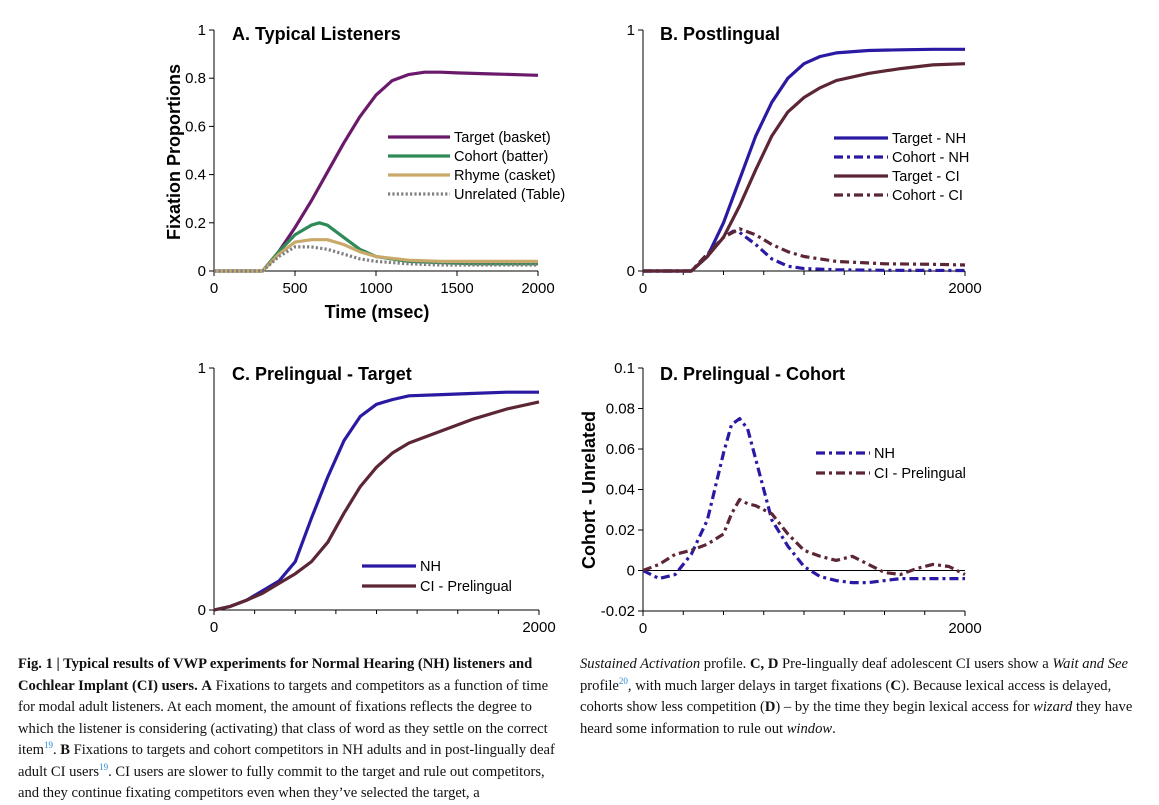  Describe the element at coordinates (195, 126) in the screenshot. I see `panel-a-y-tick-label: 0.6` at that location.